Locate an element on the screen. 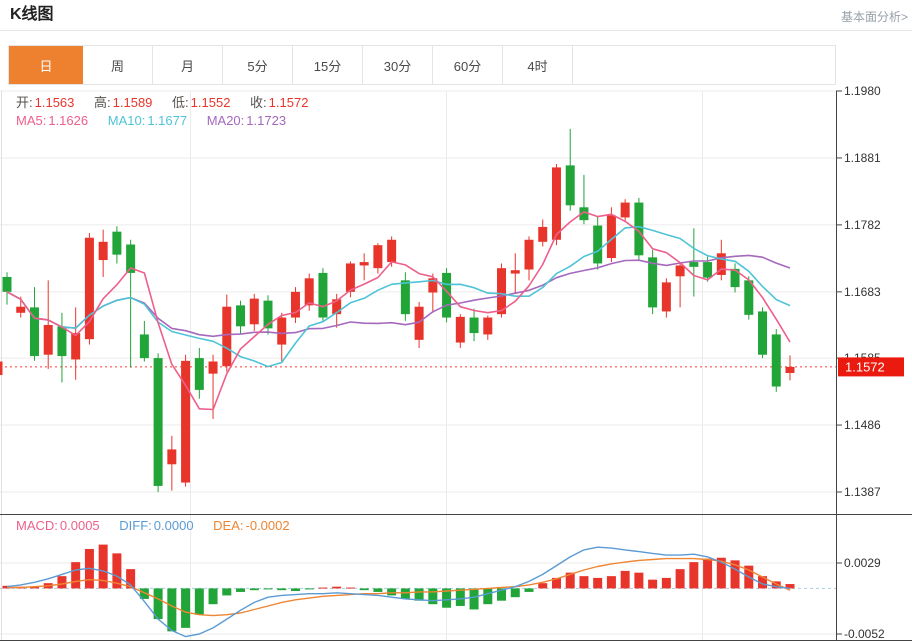 The height and width of the screenshot is (641, 912). tab-30min: 30分 is located at coordinates (398, 65).